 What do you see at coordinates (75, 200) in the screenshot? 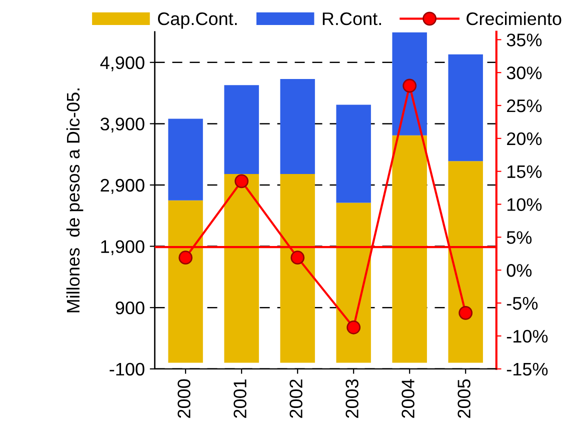
I see `y-axis-title: Millones de pesos a Dic-05.` at bounding box center [75, 200].